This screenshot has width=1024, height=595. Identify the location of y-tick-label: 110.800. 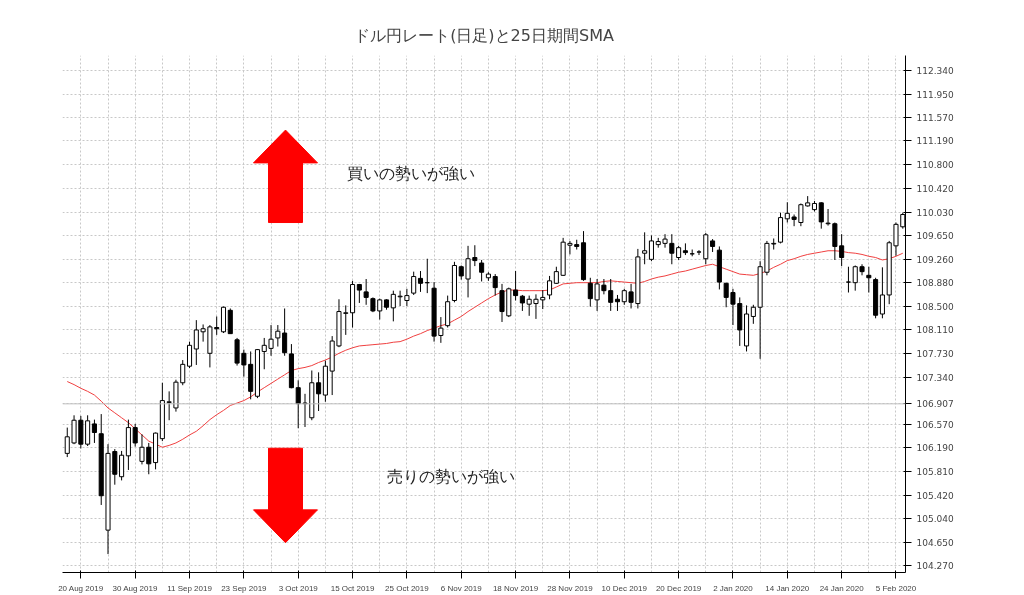
(935, 165).